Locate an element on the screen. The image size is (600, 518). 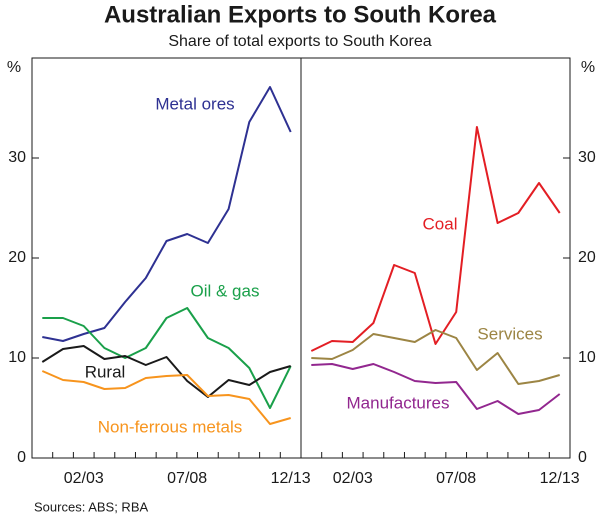
source-note: Sources: ABS; RBA is located at coordinates (91, 506).